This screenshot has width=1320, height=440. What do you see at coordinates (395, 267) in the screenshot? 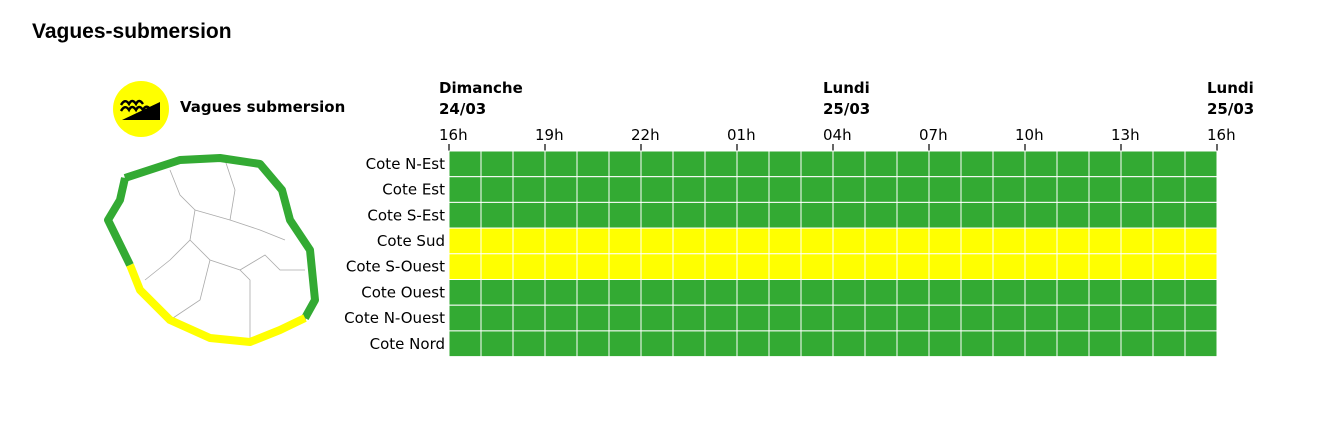
I see `row-label: Cote S-Ouest` at bounding box center [395, 267].